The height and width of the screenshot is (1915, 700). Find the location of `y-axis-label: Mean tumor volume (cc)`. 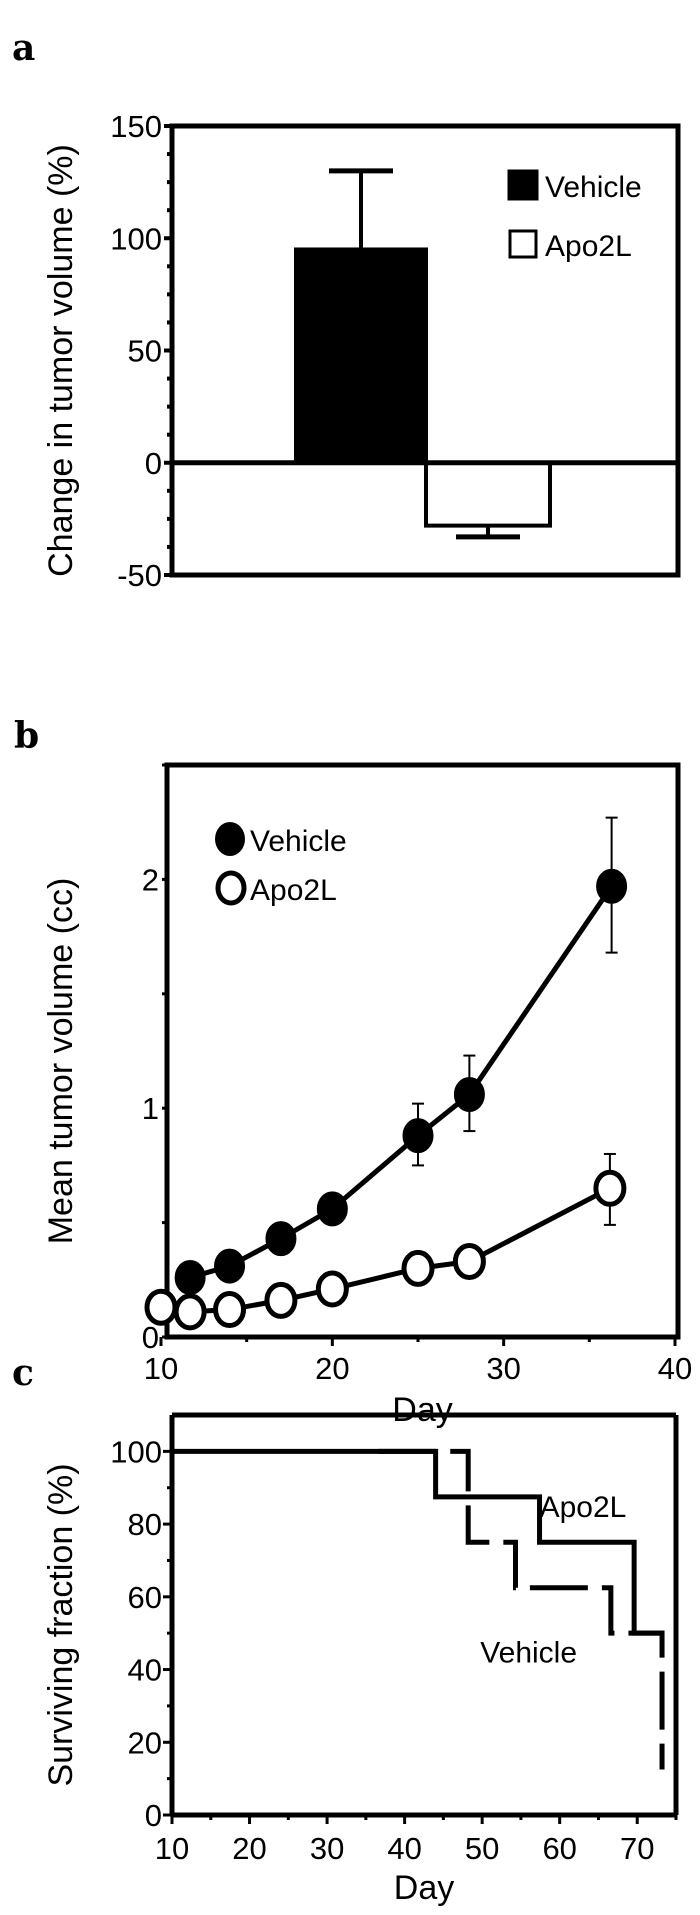

y-axis-label: Mean tumor volume (cc) is located at coordinates (61, 1061).